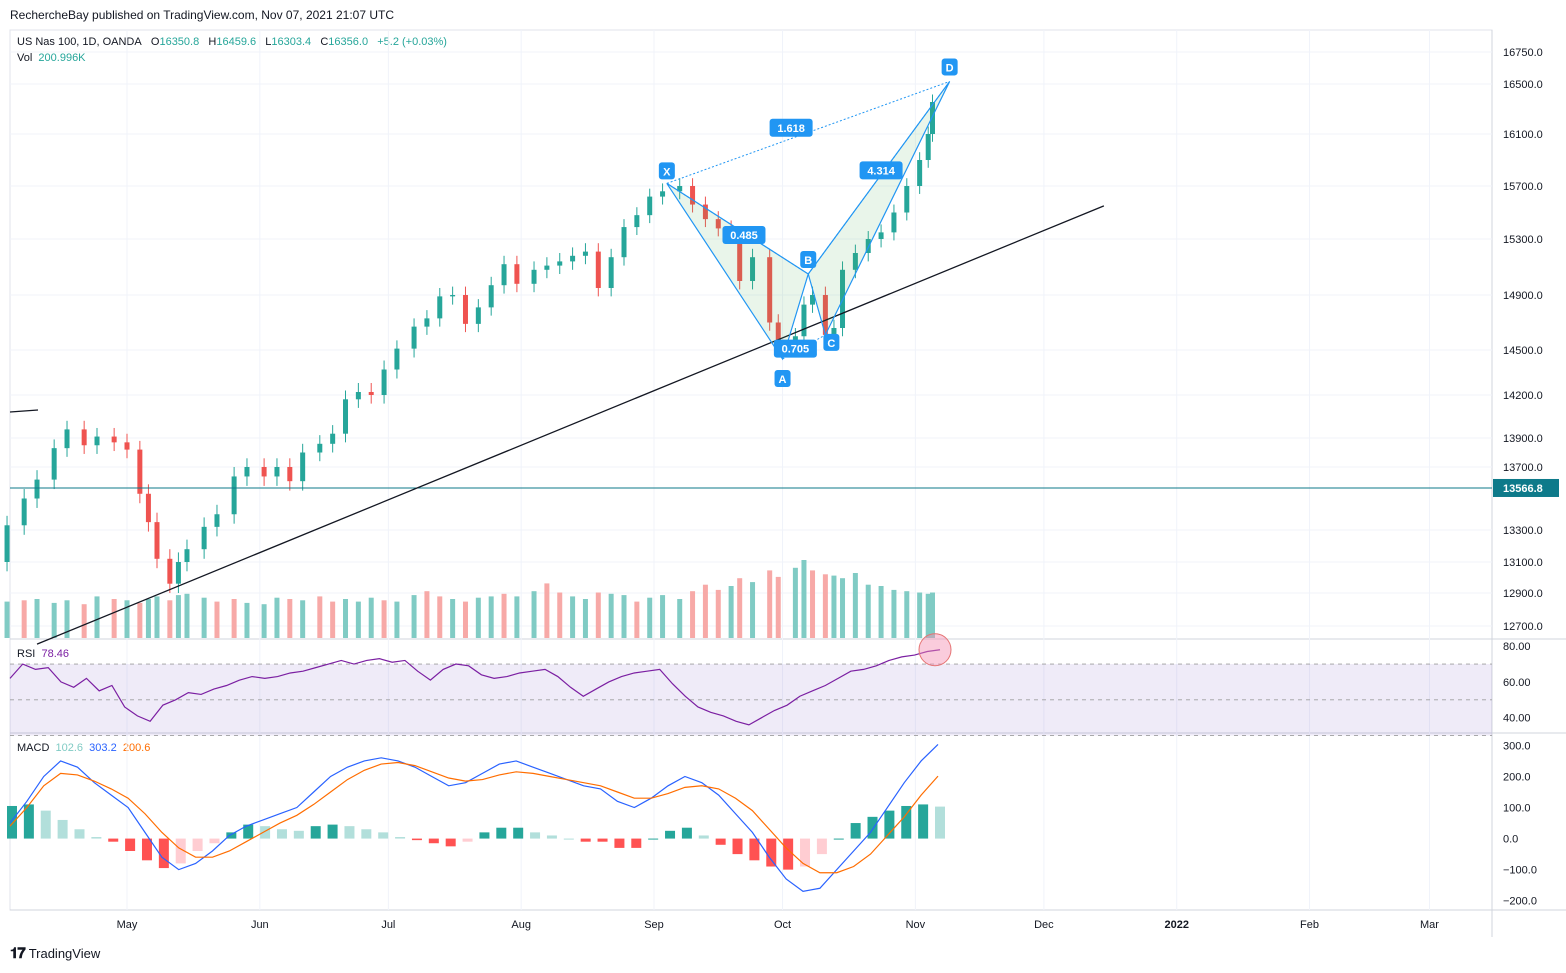  I want to click on open-label: O, so click(155, 42).